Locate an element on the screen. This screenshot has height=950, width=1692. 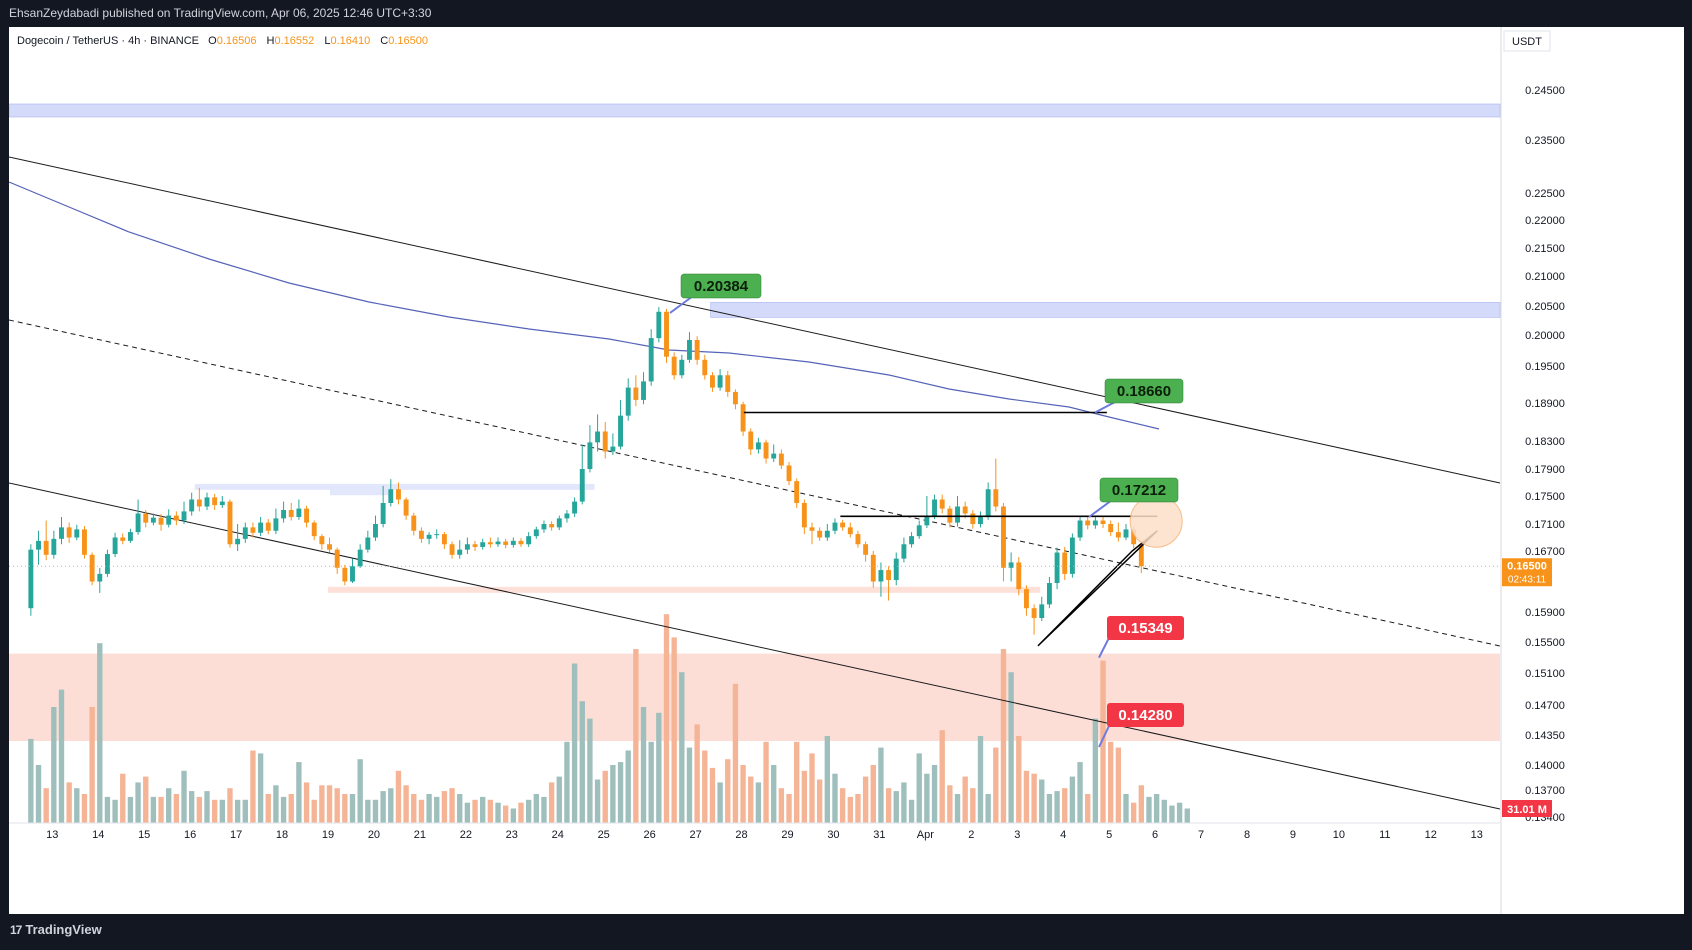
time-tick-label: 27 is located at coordinates (695, 835).